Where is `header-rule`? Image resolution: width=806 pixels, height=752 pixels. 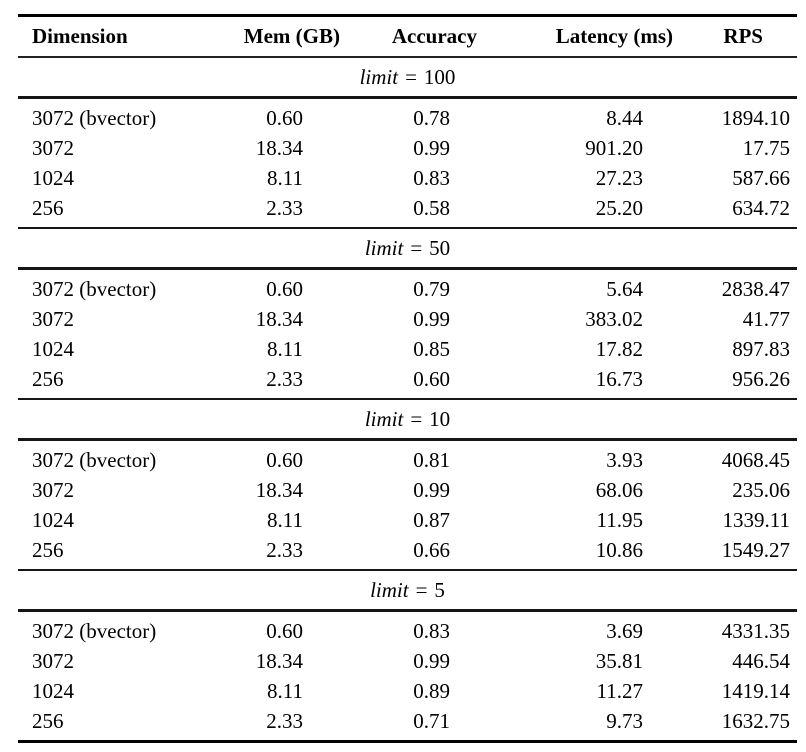
header-rule is located at coordinates (407, 57).